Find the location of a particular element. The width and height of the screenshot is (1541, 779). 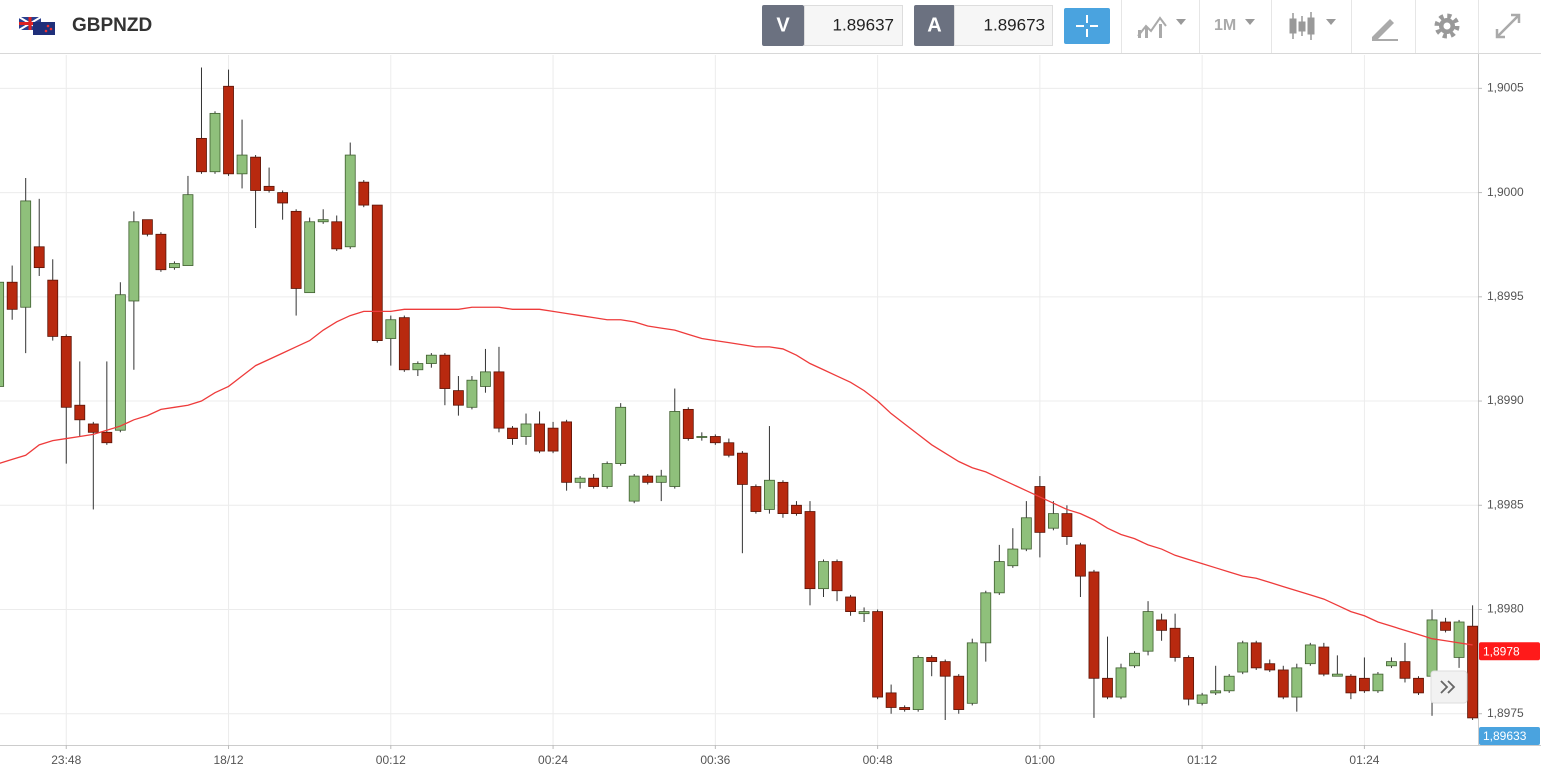

ask-button is located at coordinates (934, 25).